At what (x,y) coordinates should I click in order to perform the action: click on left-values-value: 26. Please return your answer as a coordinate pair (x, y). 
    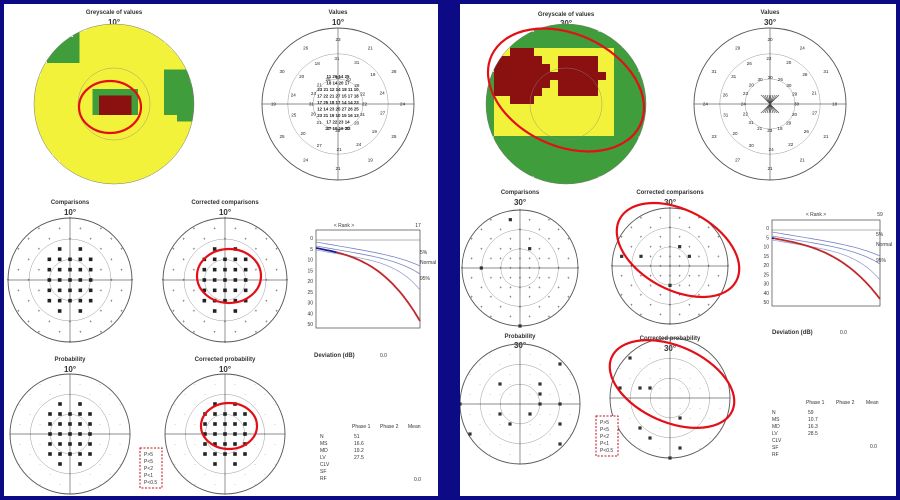
    Looking at the image, I should click on (306, 48).